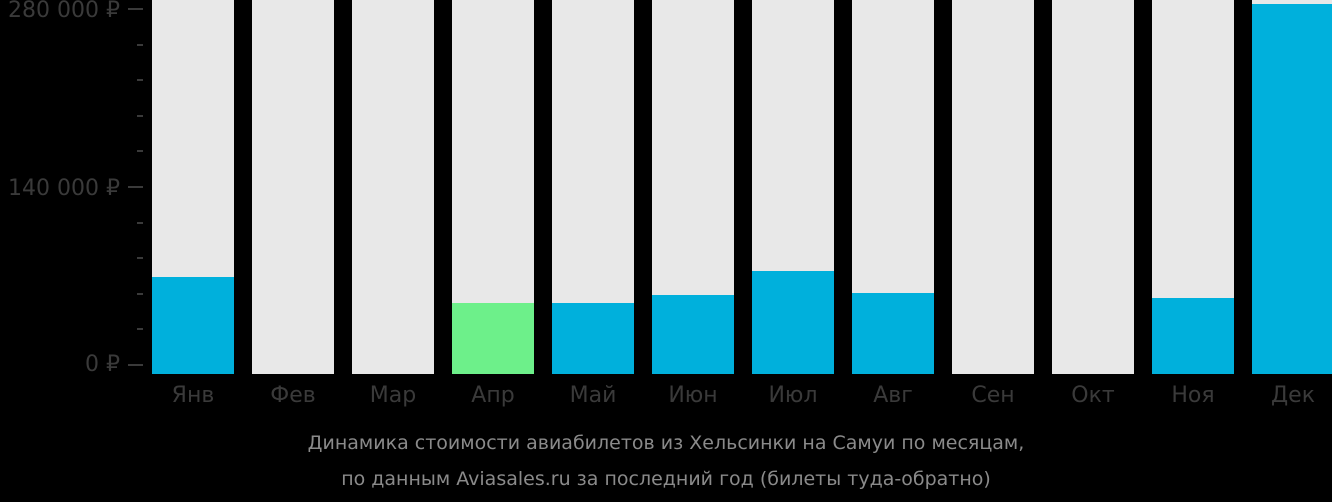 The width and height of the screenshot is (1332, 502). I want to click on x-label: Фев, so click(293, 395).